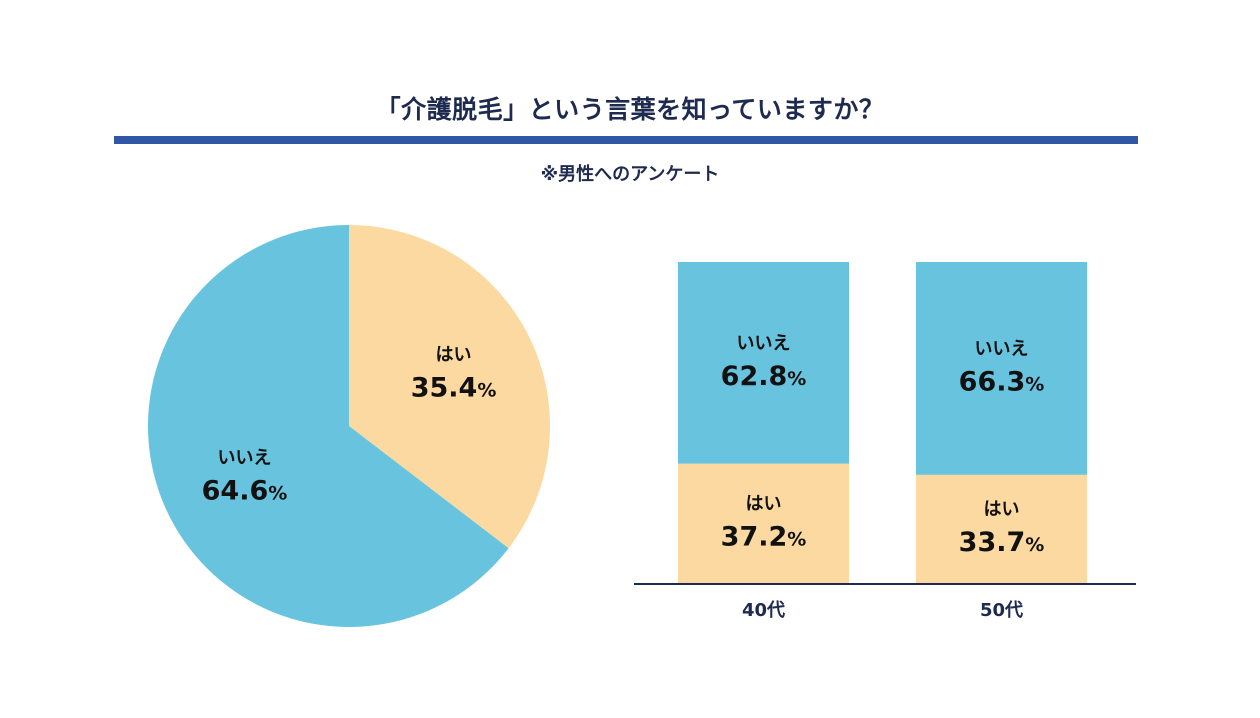  I want to click on chart-title: 「介護脱毛」という言葉を知っていますか？, so click(630, 109).